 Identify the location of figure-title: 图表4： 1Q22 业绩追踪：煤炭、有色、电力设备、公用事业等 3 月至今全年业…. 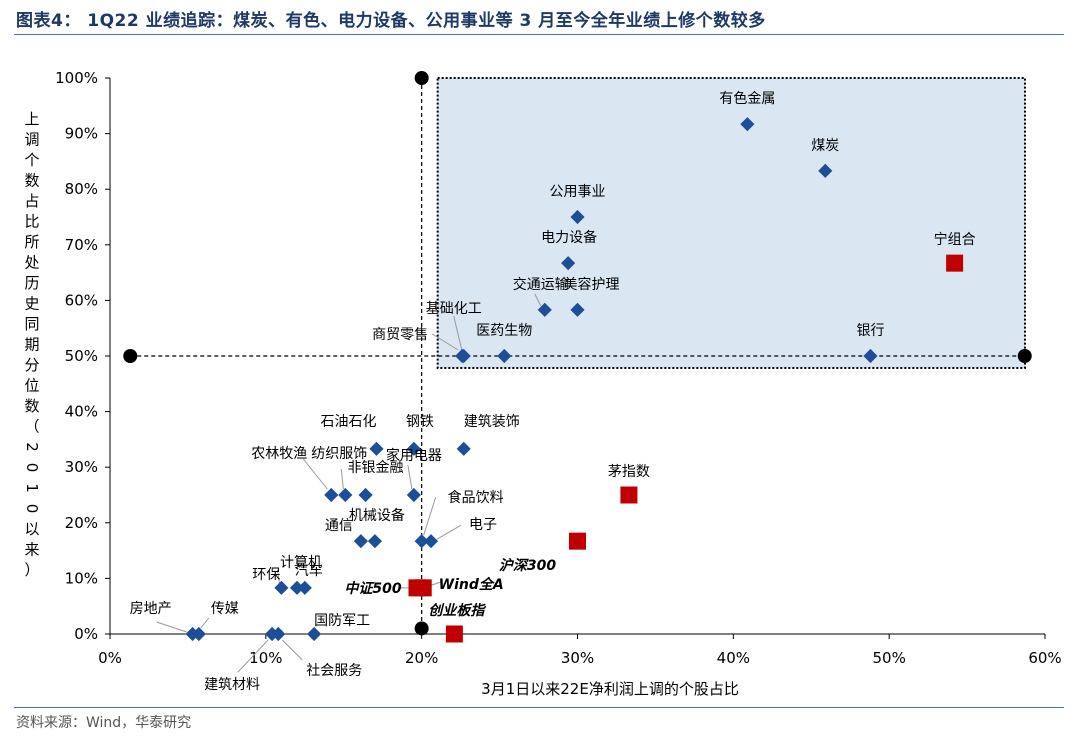
(391, 21).